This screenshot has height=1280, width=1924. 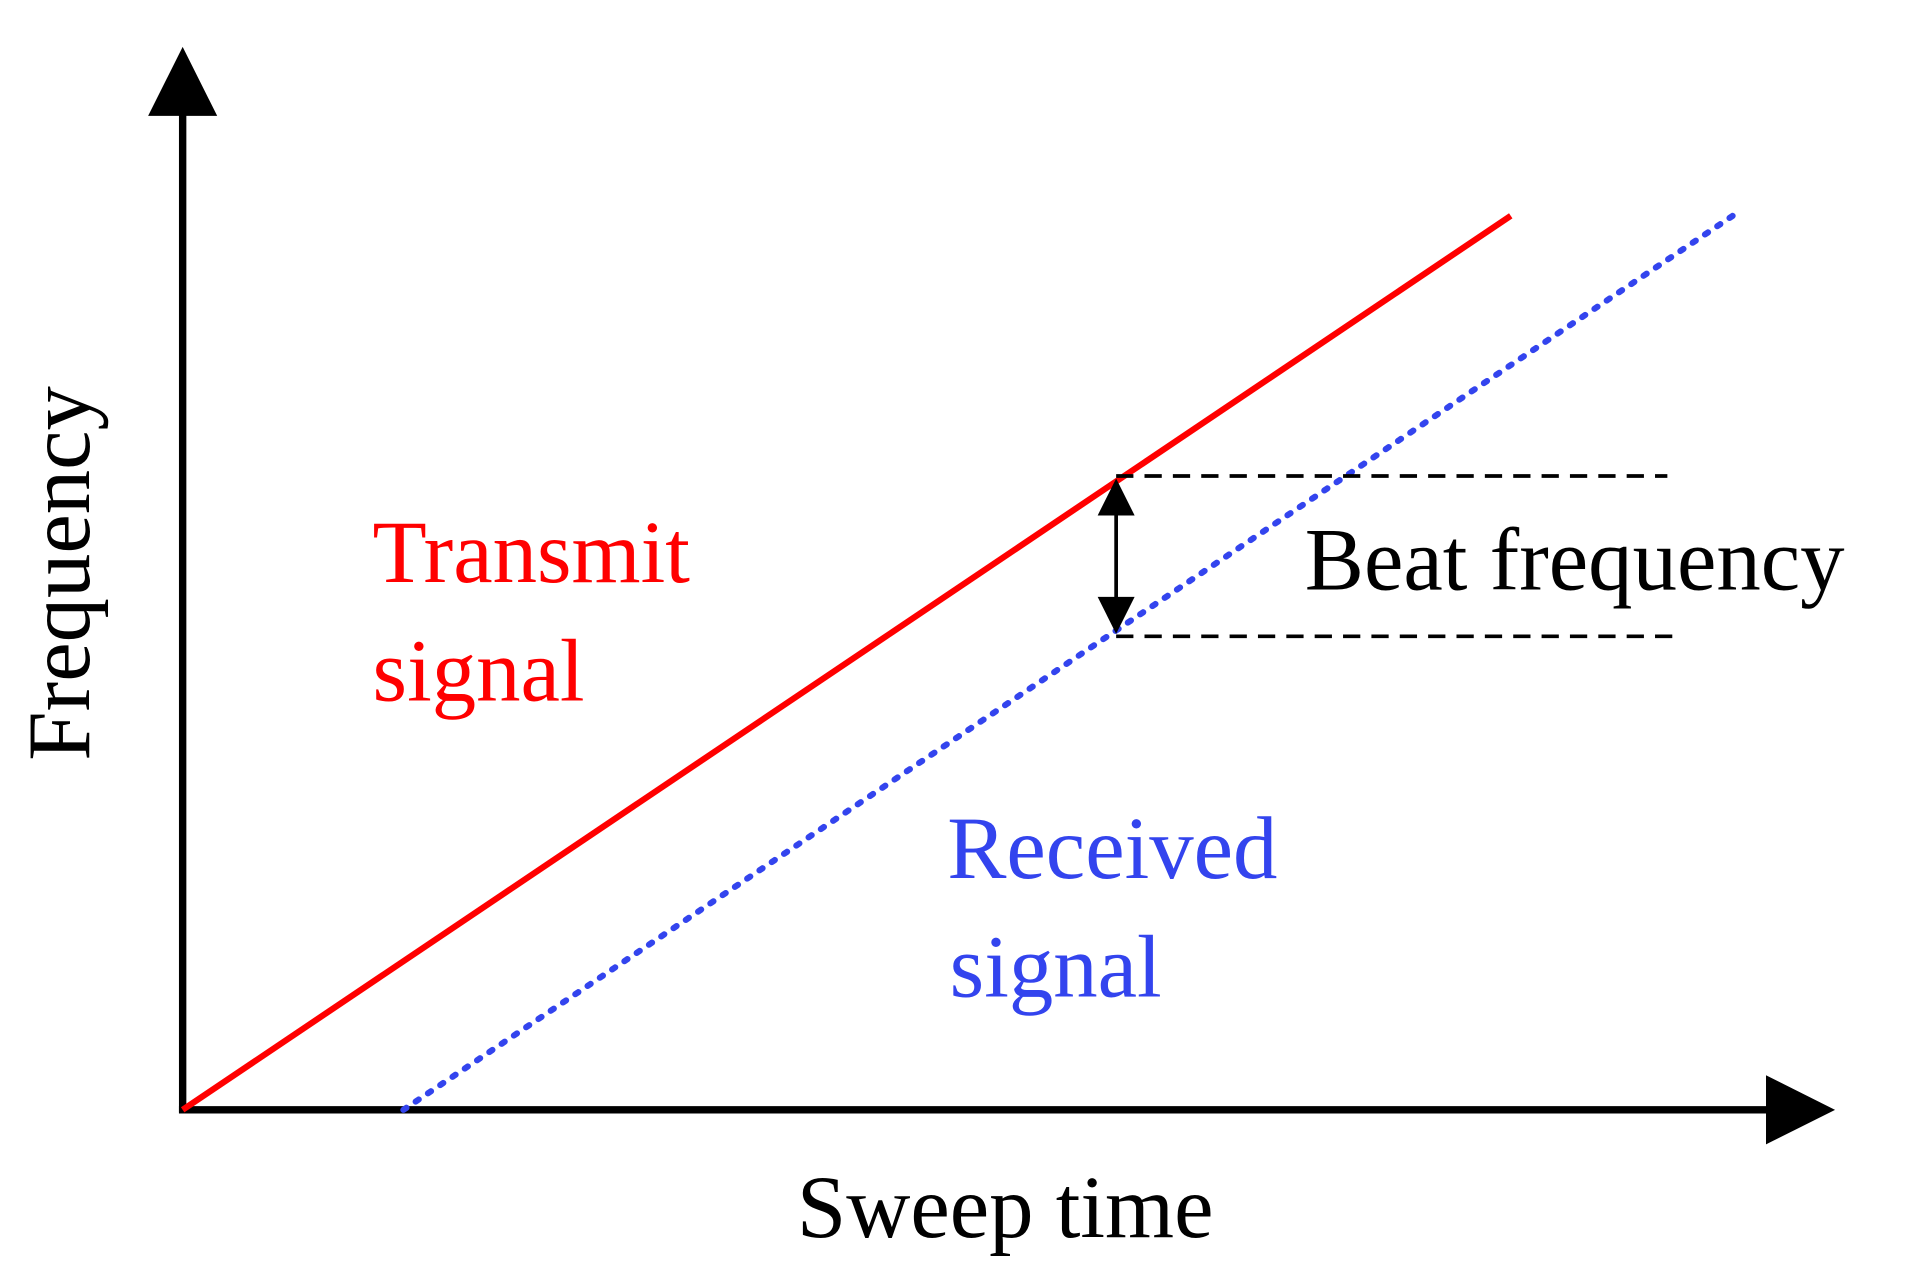 I want to click on y-axis-arrow, so click(x=183, y=81).